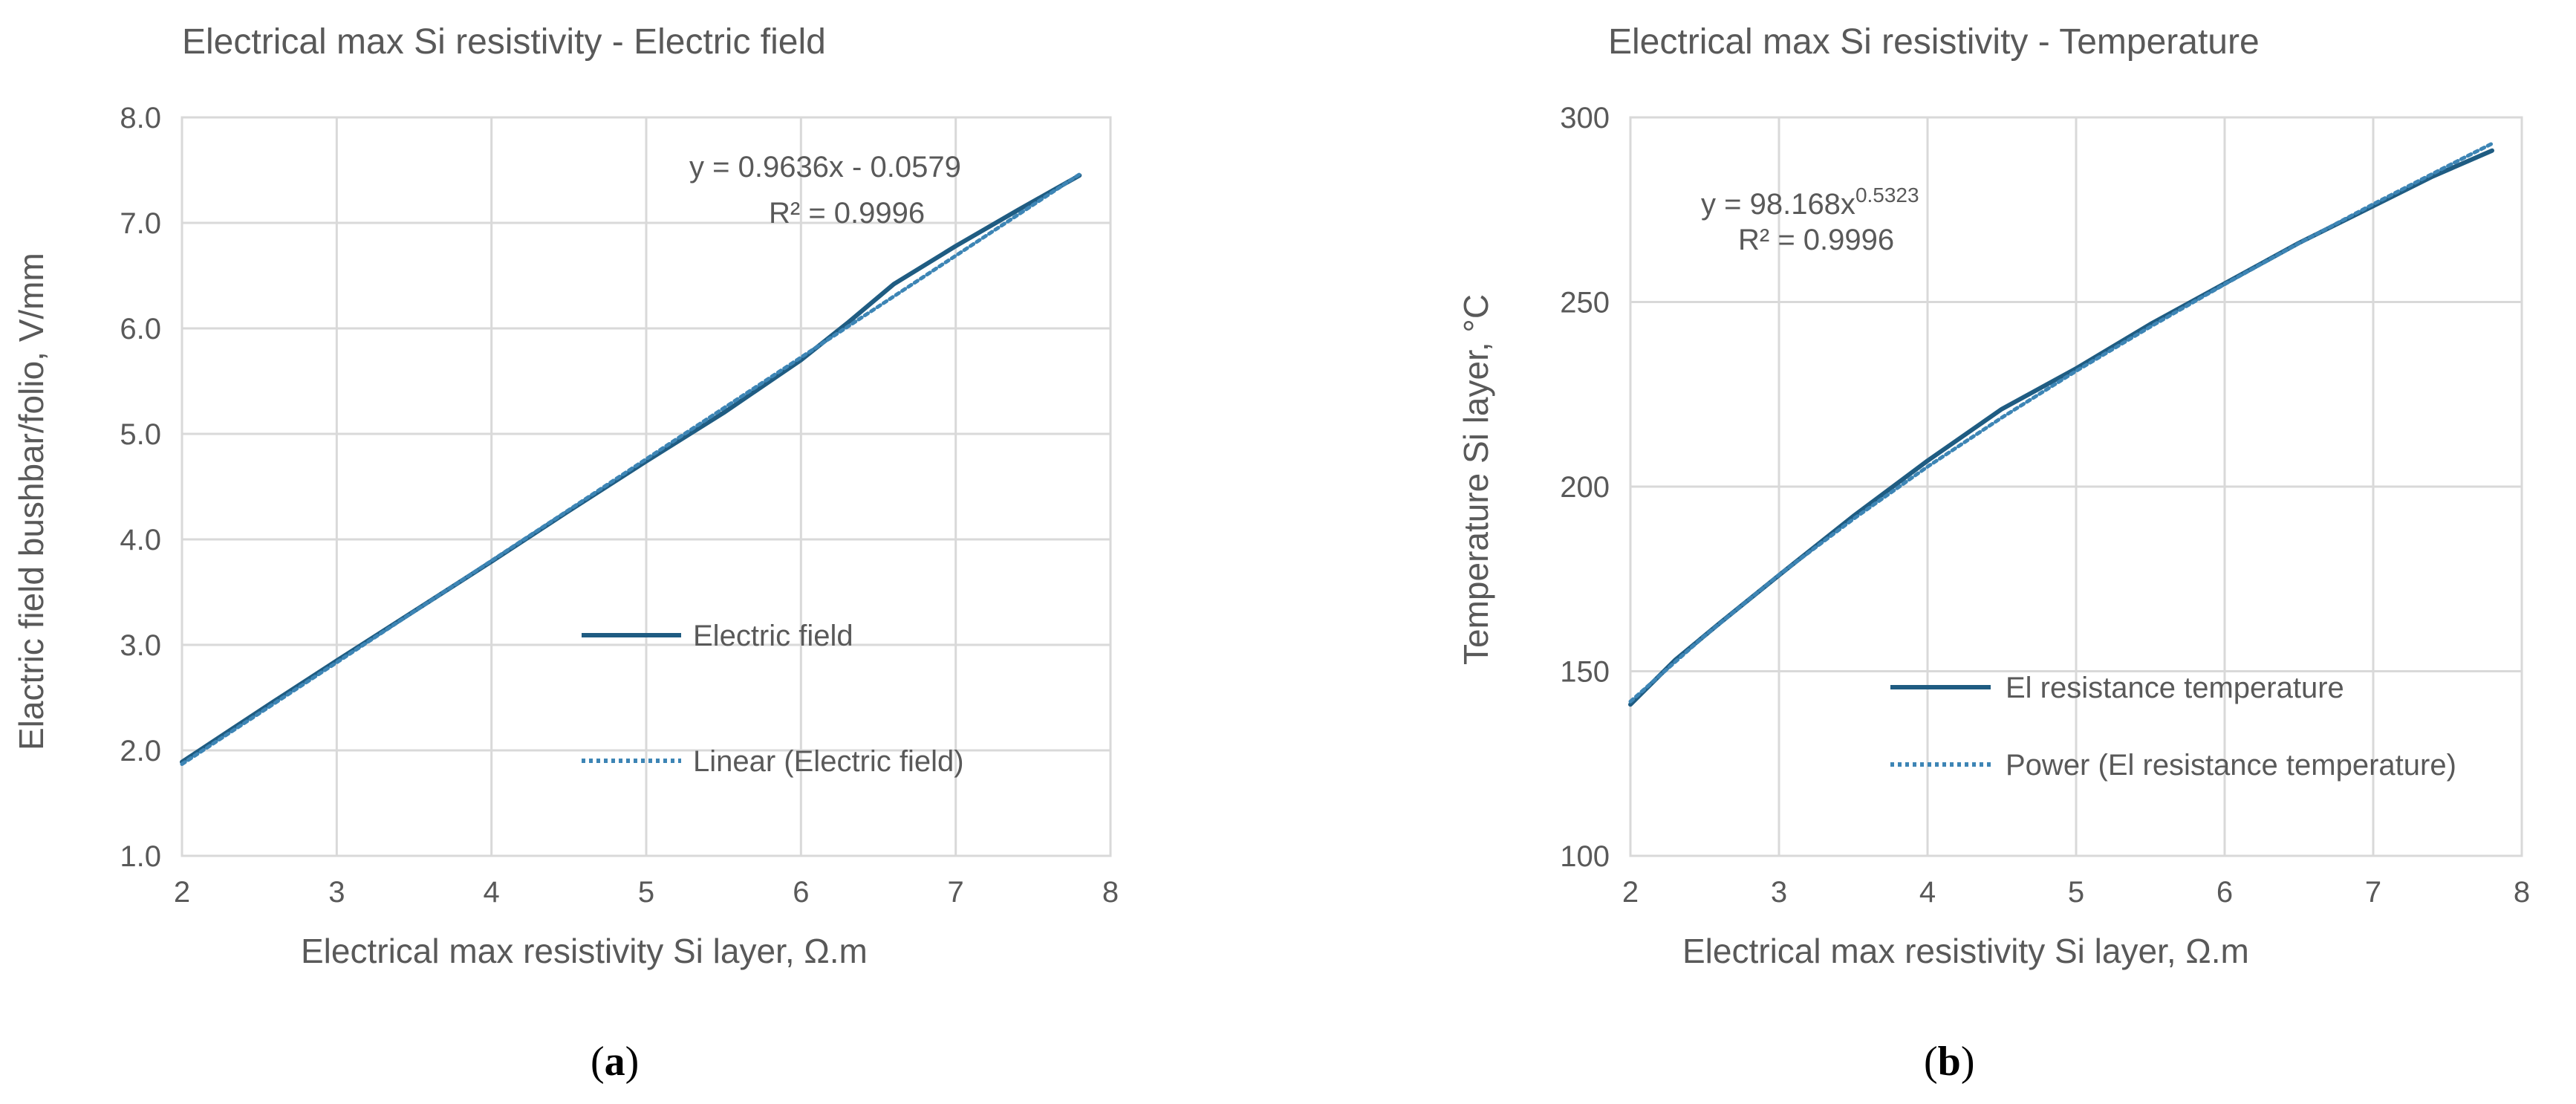  Describe the element at coordinates (140, 224) in the screenshot. I see `y-tick-label: 7.0` at that location.